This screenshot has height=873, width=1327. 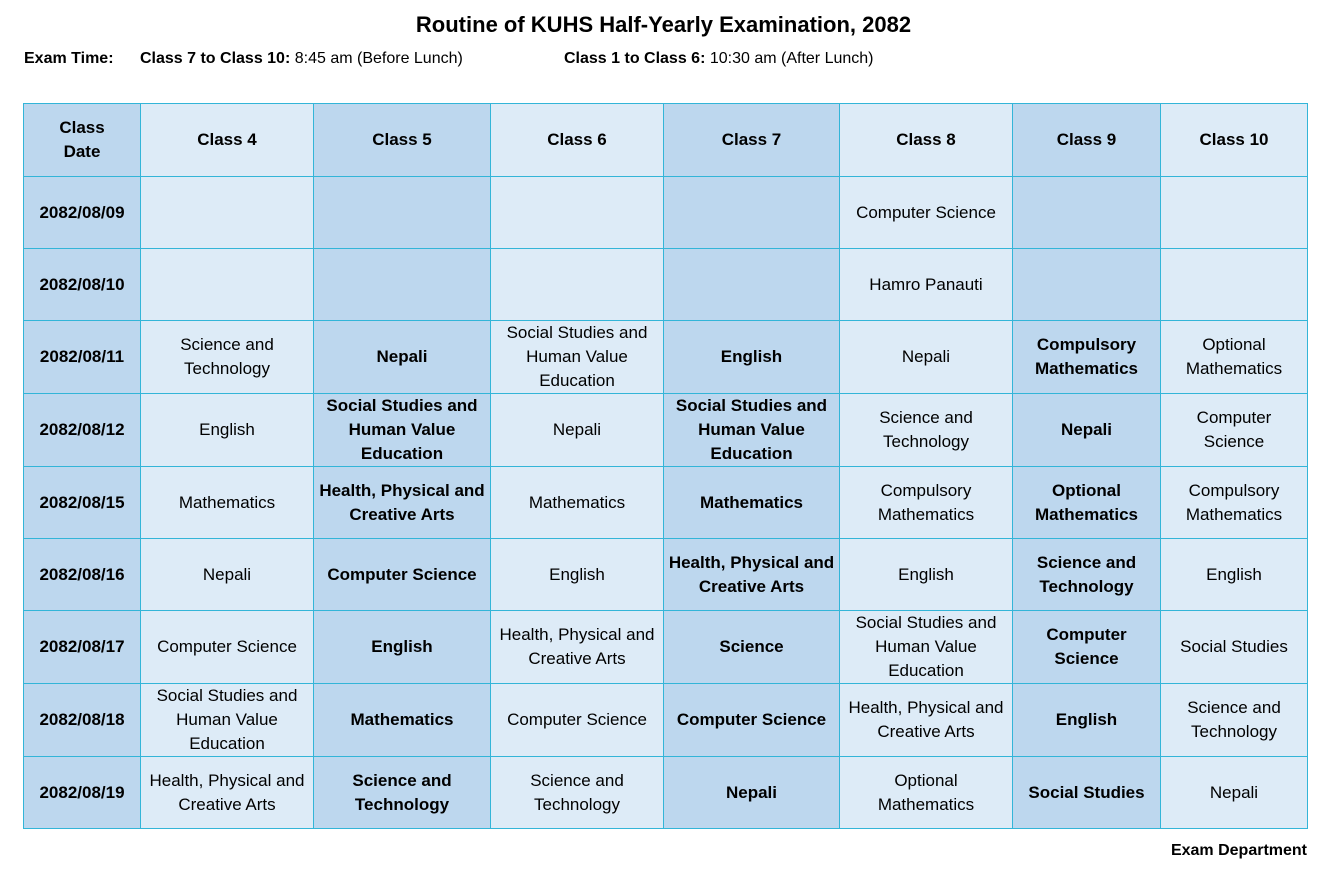 I want to click on group2-time: 10:30 am (After Lunch), so click(x=791, y=58).